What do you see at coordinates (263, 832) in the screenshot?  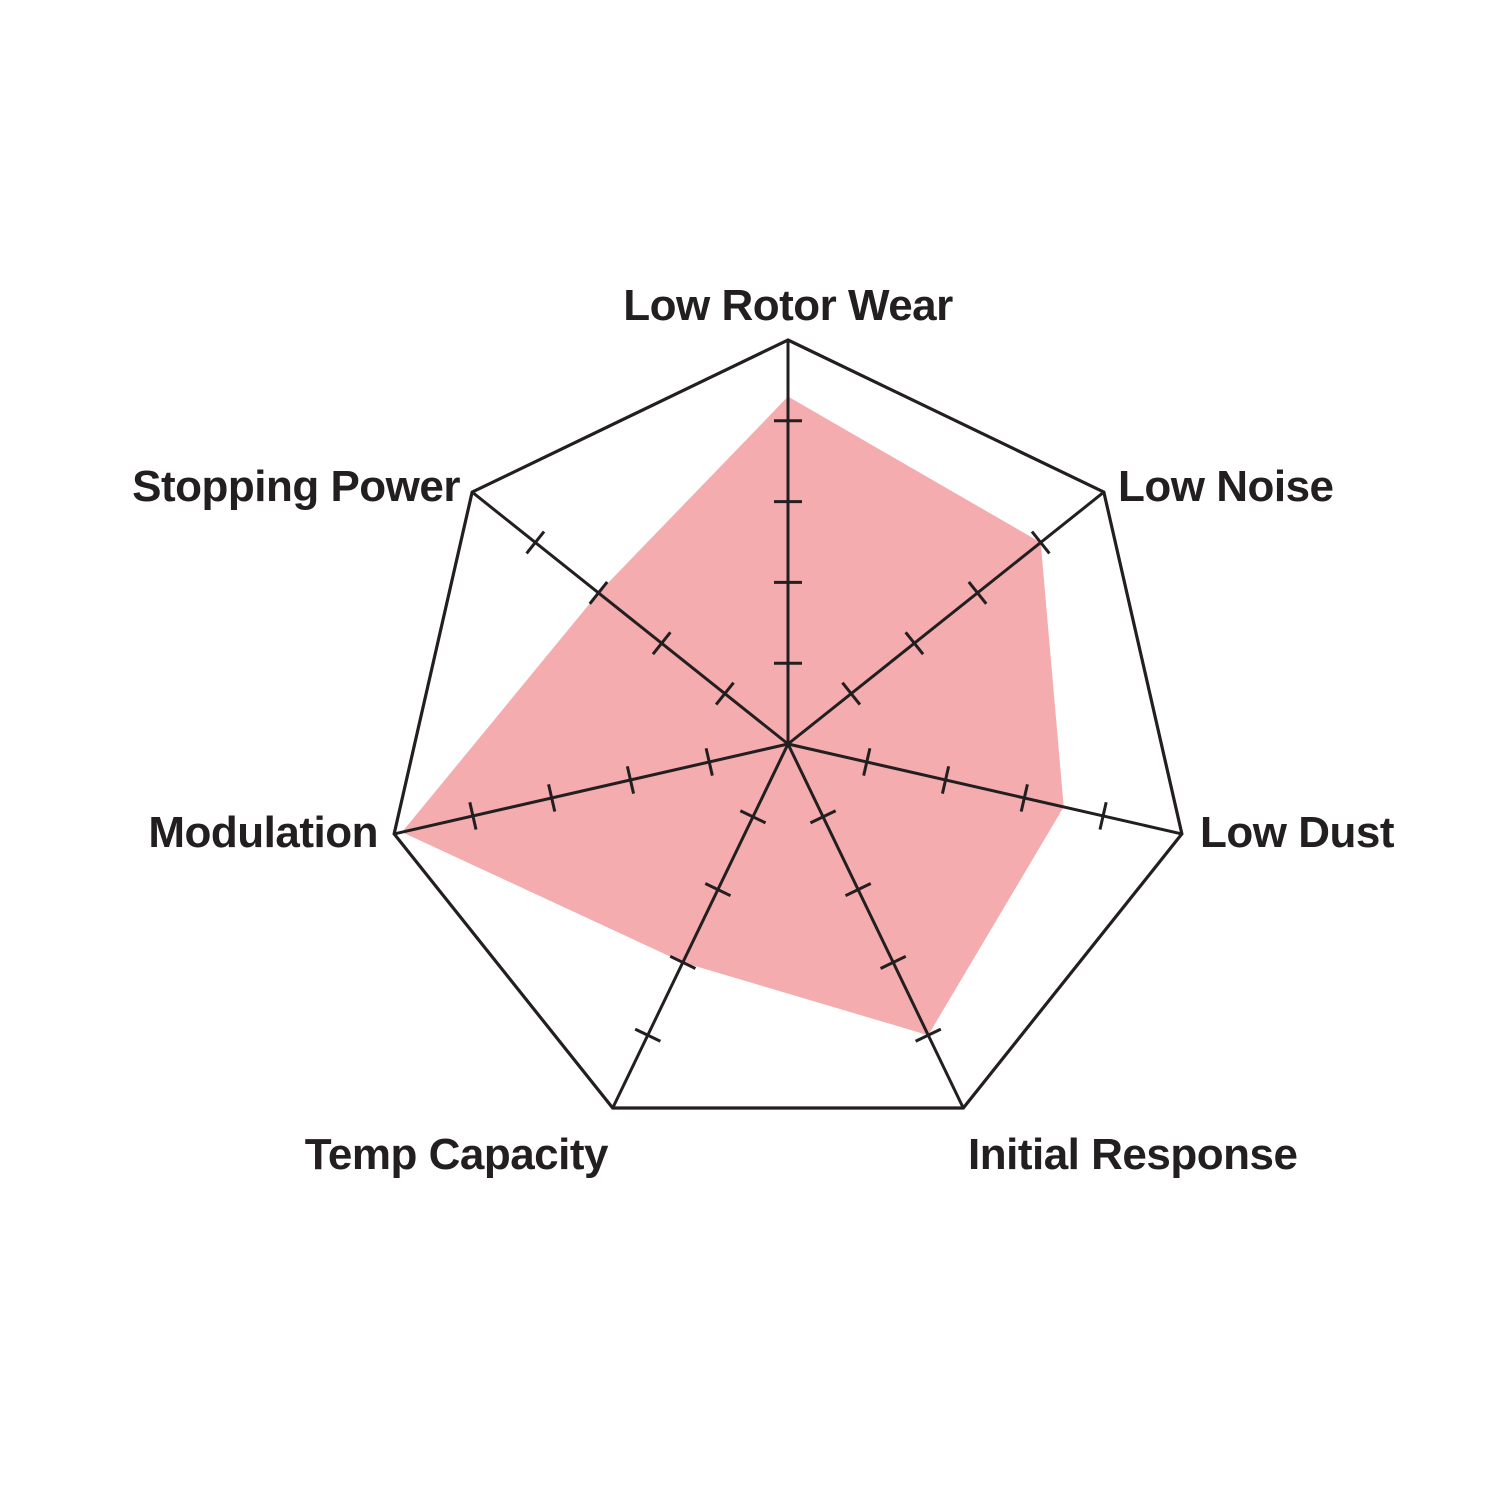 I see `axis-label-modulation: Modulation` at bounding box center [263, 832].